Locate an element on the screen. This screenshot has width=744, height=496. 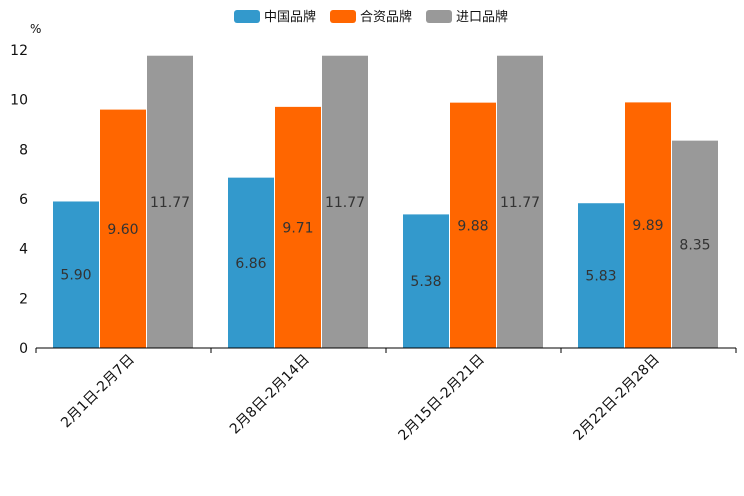
bar-value-label: 9.89 is located at coordinates (647, 226).